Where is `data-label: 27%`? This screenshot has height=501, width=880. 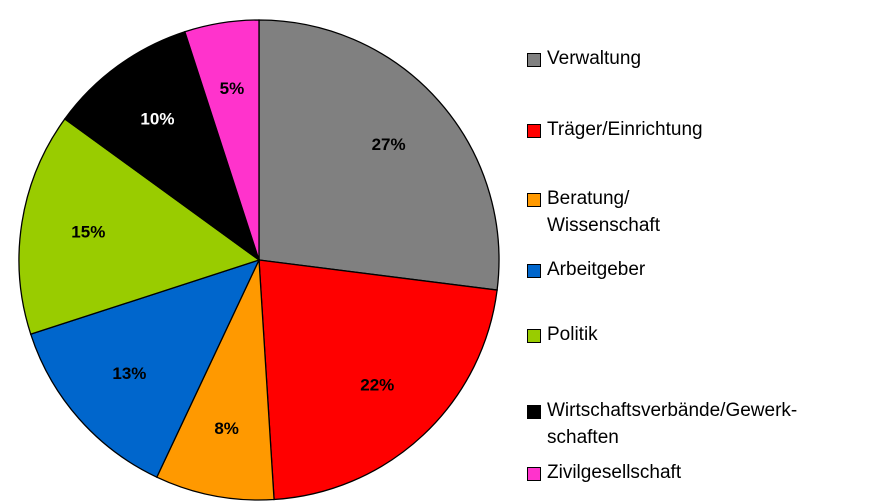 data-label: 27% is located at coordinates (389, 144).